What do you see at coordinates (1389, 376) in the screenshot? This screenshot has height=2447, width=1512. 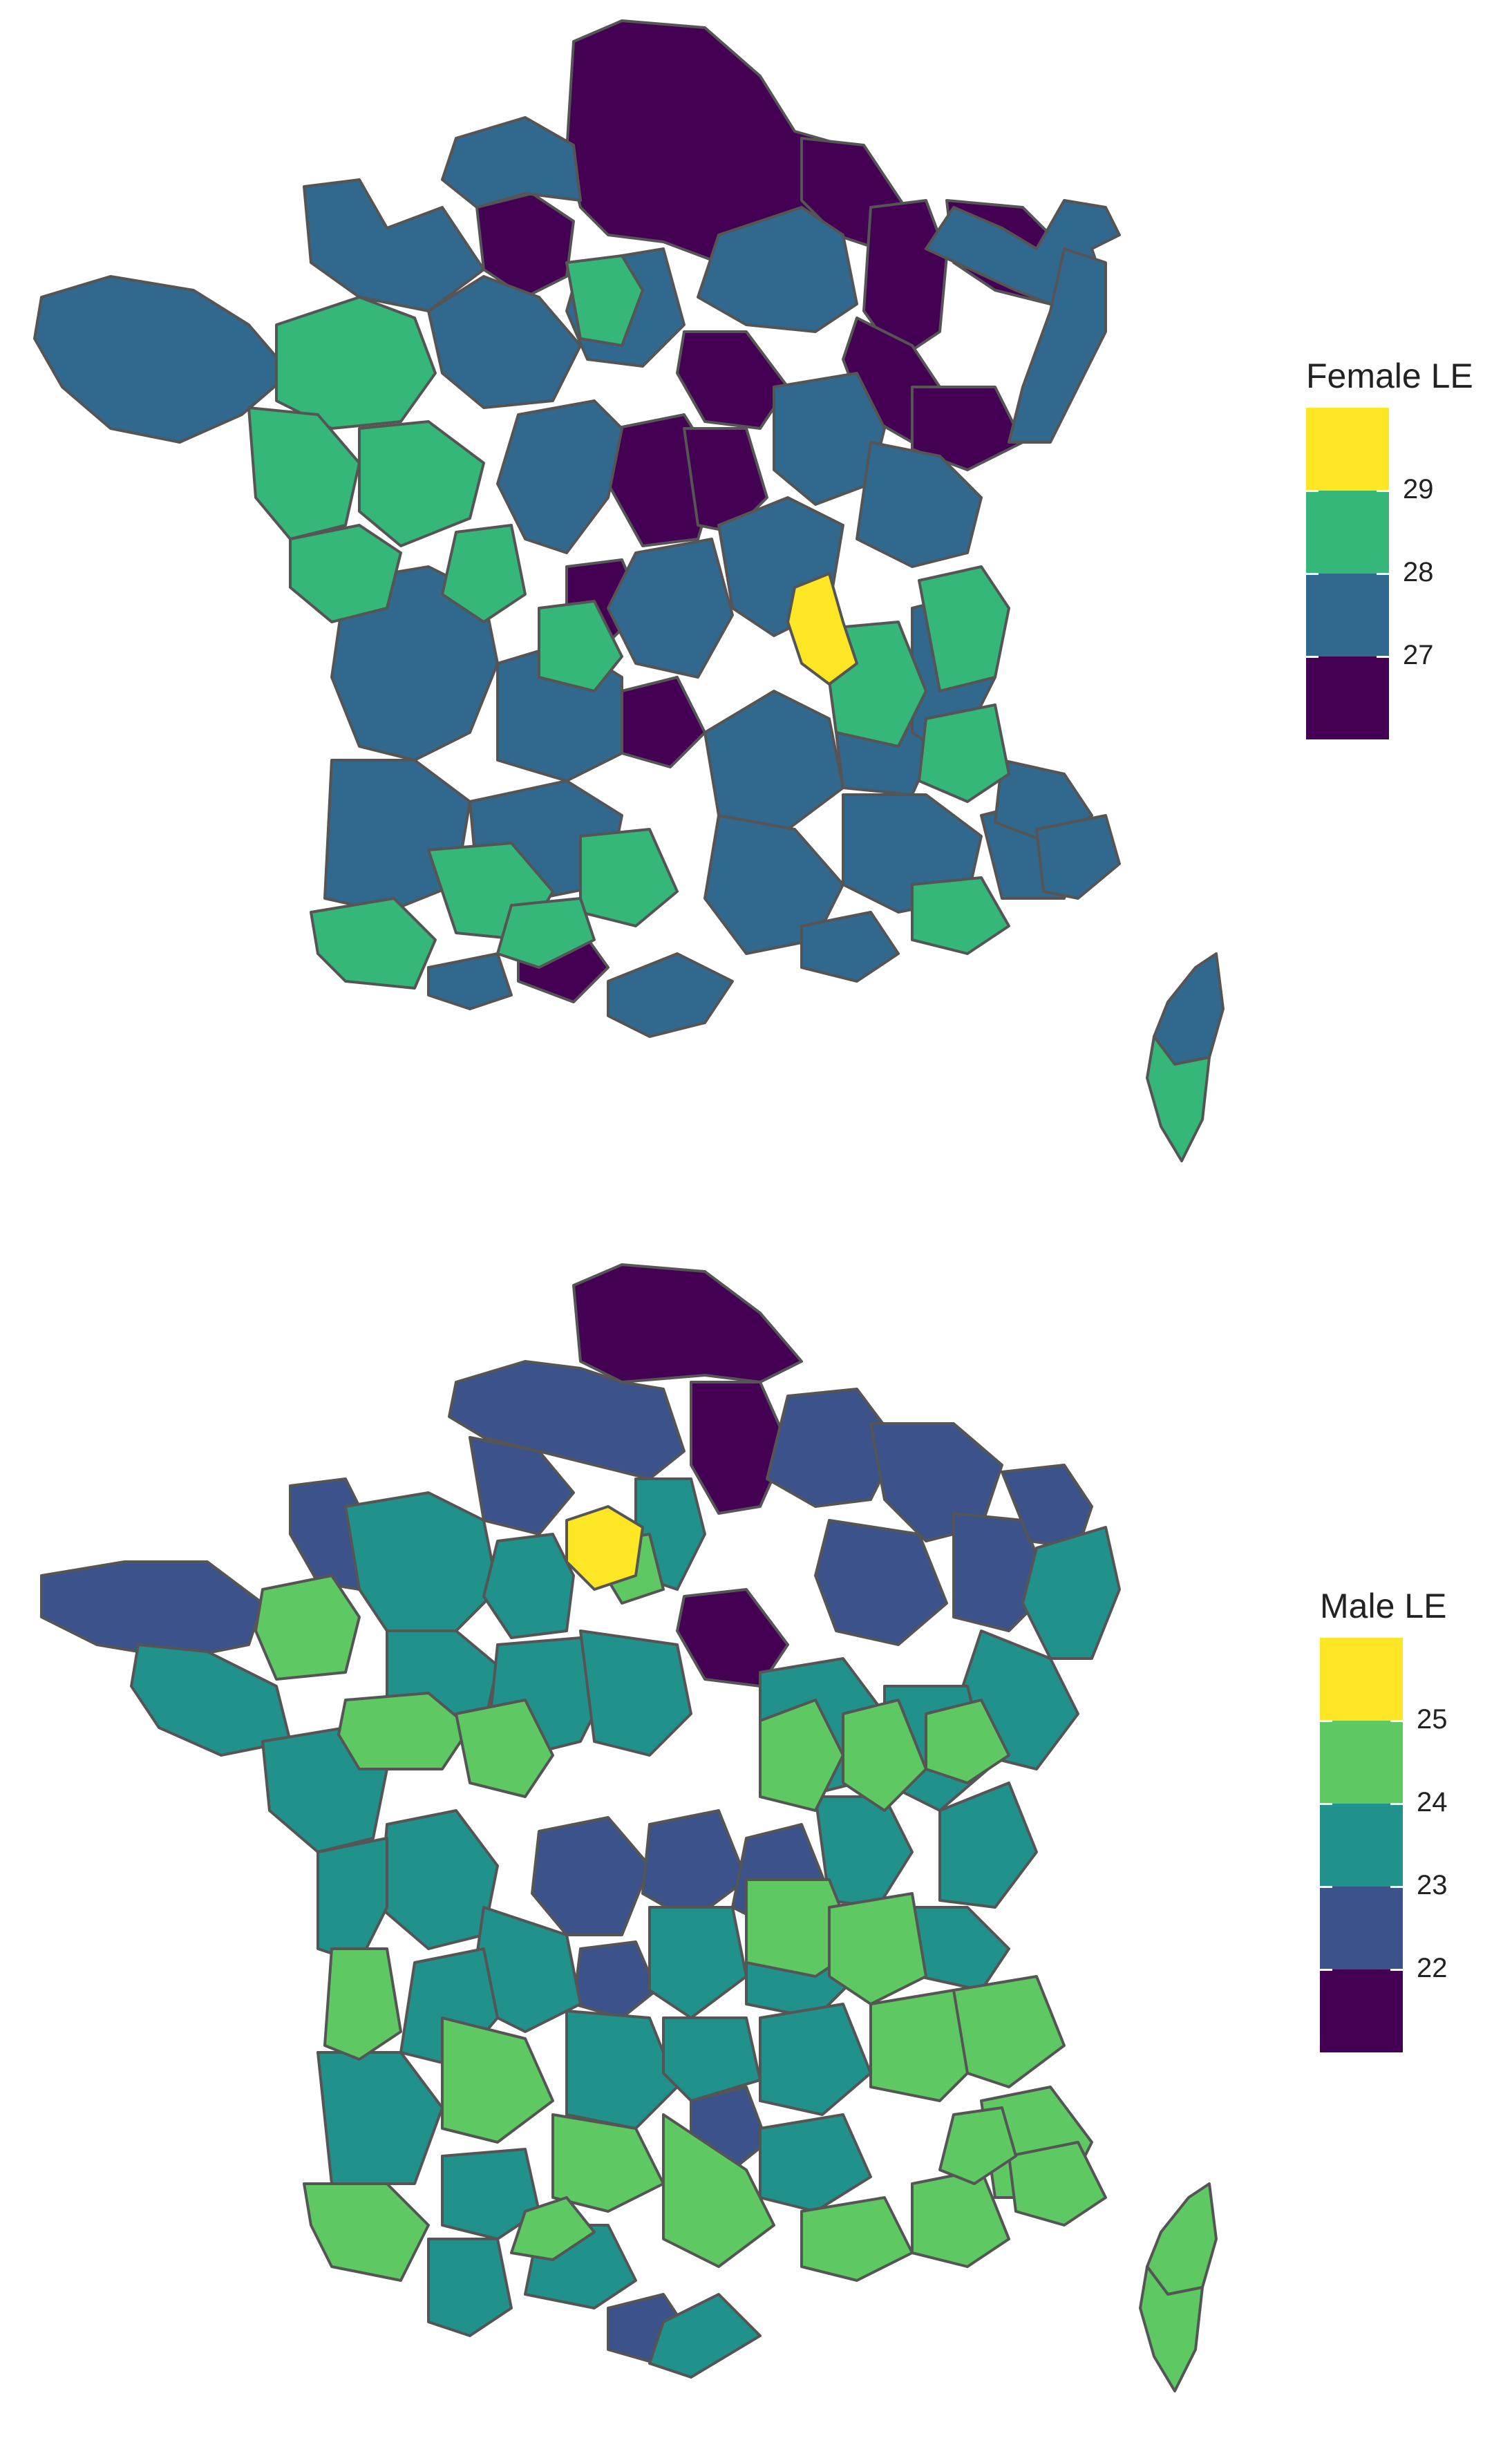 I see `legend-title: Female LE` at bounding box center [1389, 376].